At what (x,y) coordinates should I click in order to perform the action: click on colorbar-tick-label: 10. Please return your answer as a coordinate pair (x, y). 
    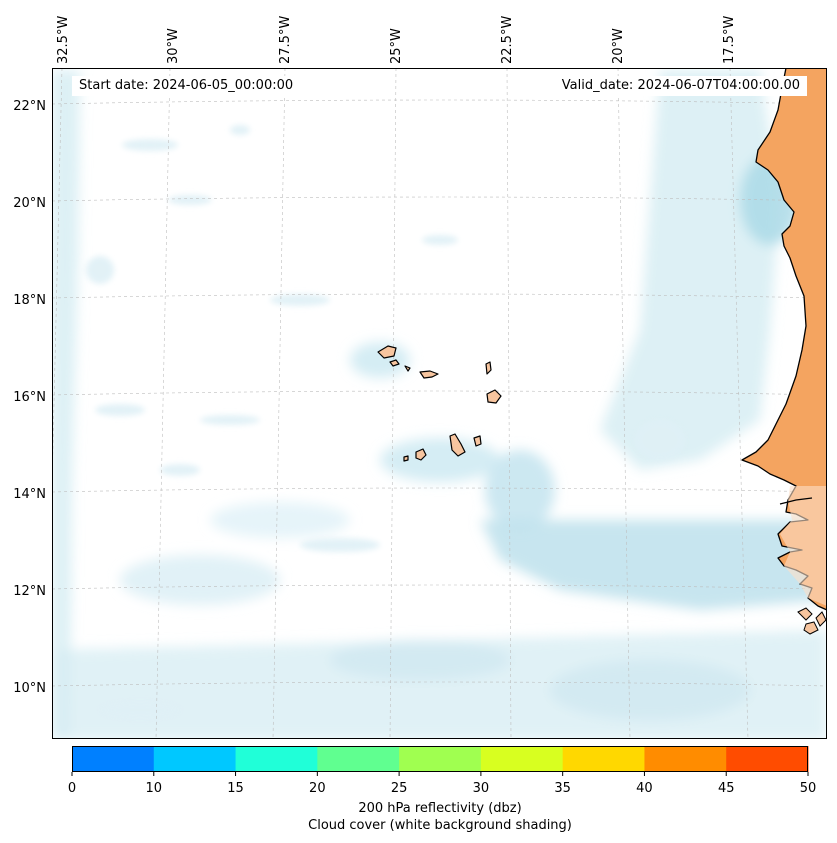
    Looking at the image, I should click on (154, 788).